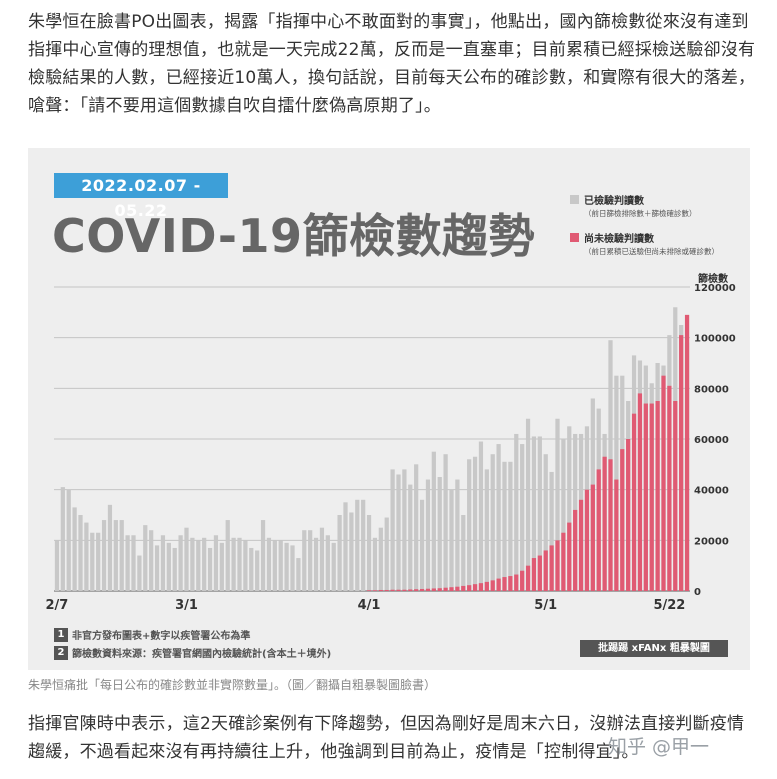  Describe the element at coordinates (61, 634) in the screenshot. I see `chart-note-number: 1` at that location.